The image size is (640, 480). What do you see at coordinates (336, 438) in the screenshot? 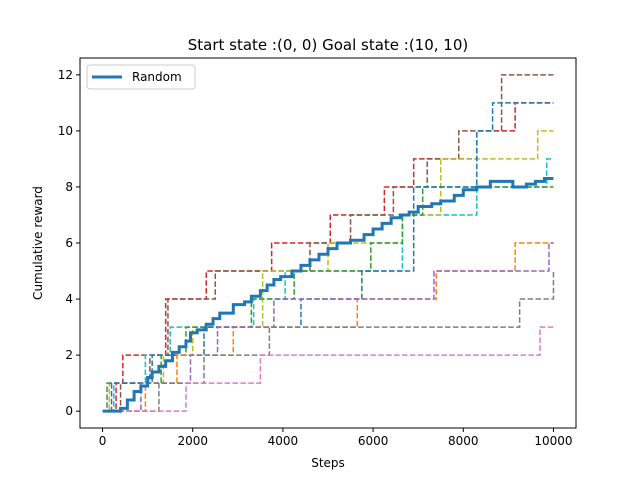
I see `x-ticks: 0 2000 4000 6000 8000 10000` at bounding box center [336, 438].